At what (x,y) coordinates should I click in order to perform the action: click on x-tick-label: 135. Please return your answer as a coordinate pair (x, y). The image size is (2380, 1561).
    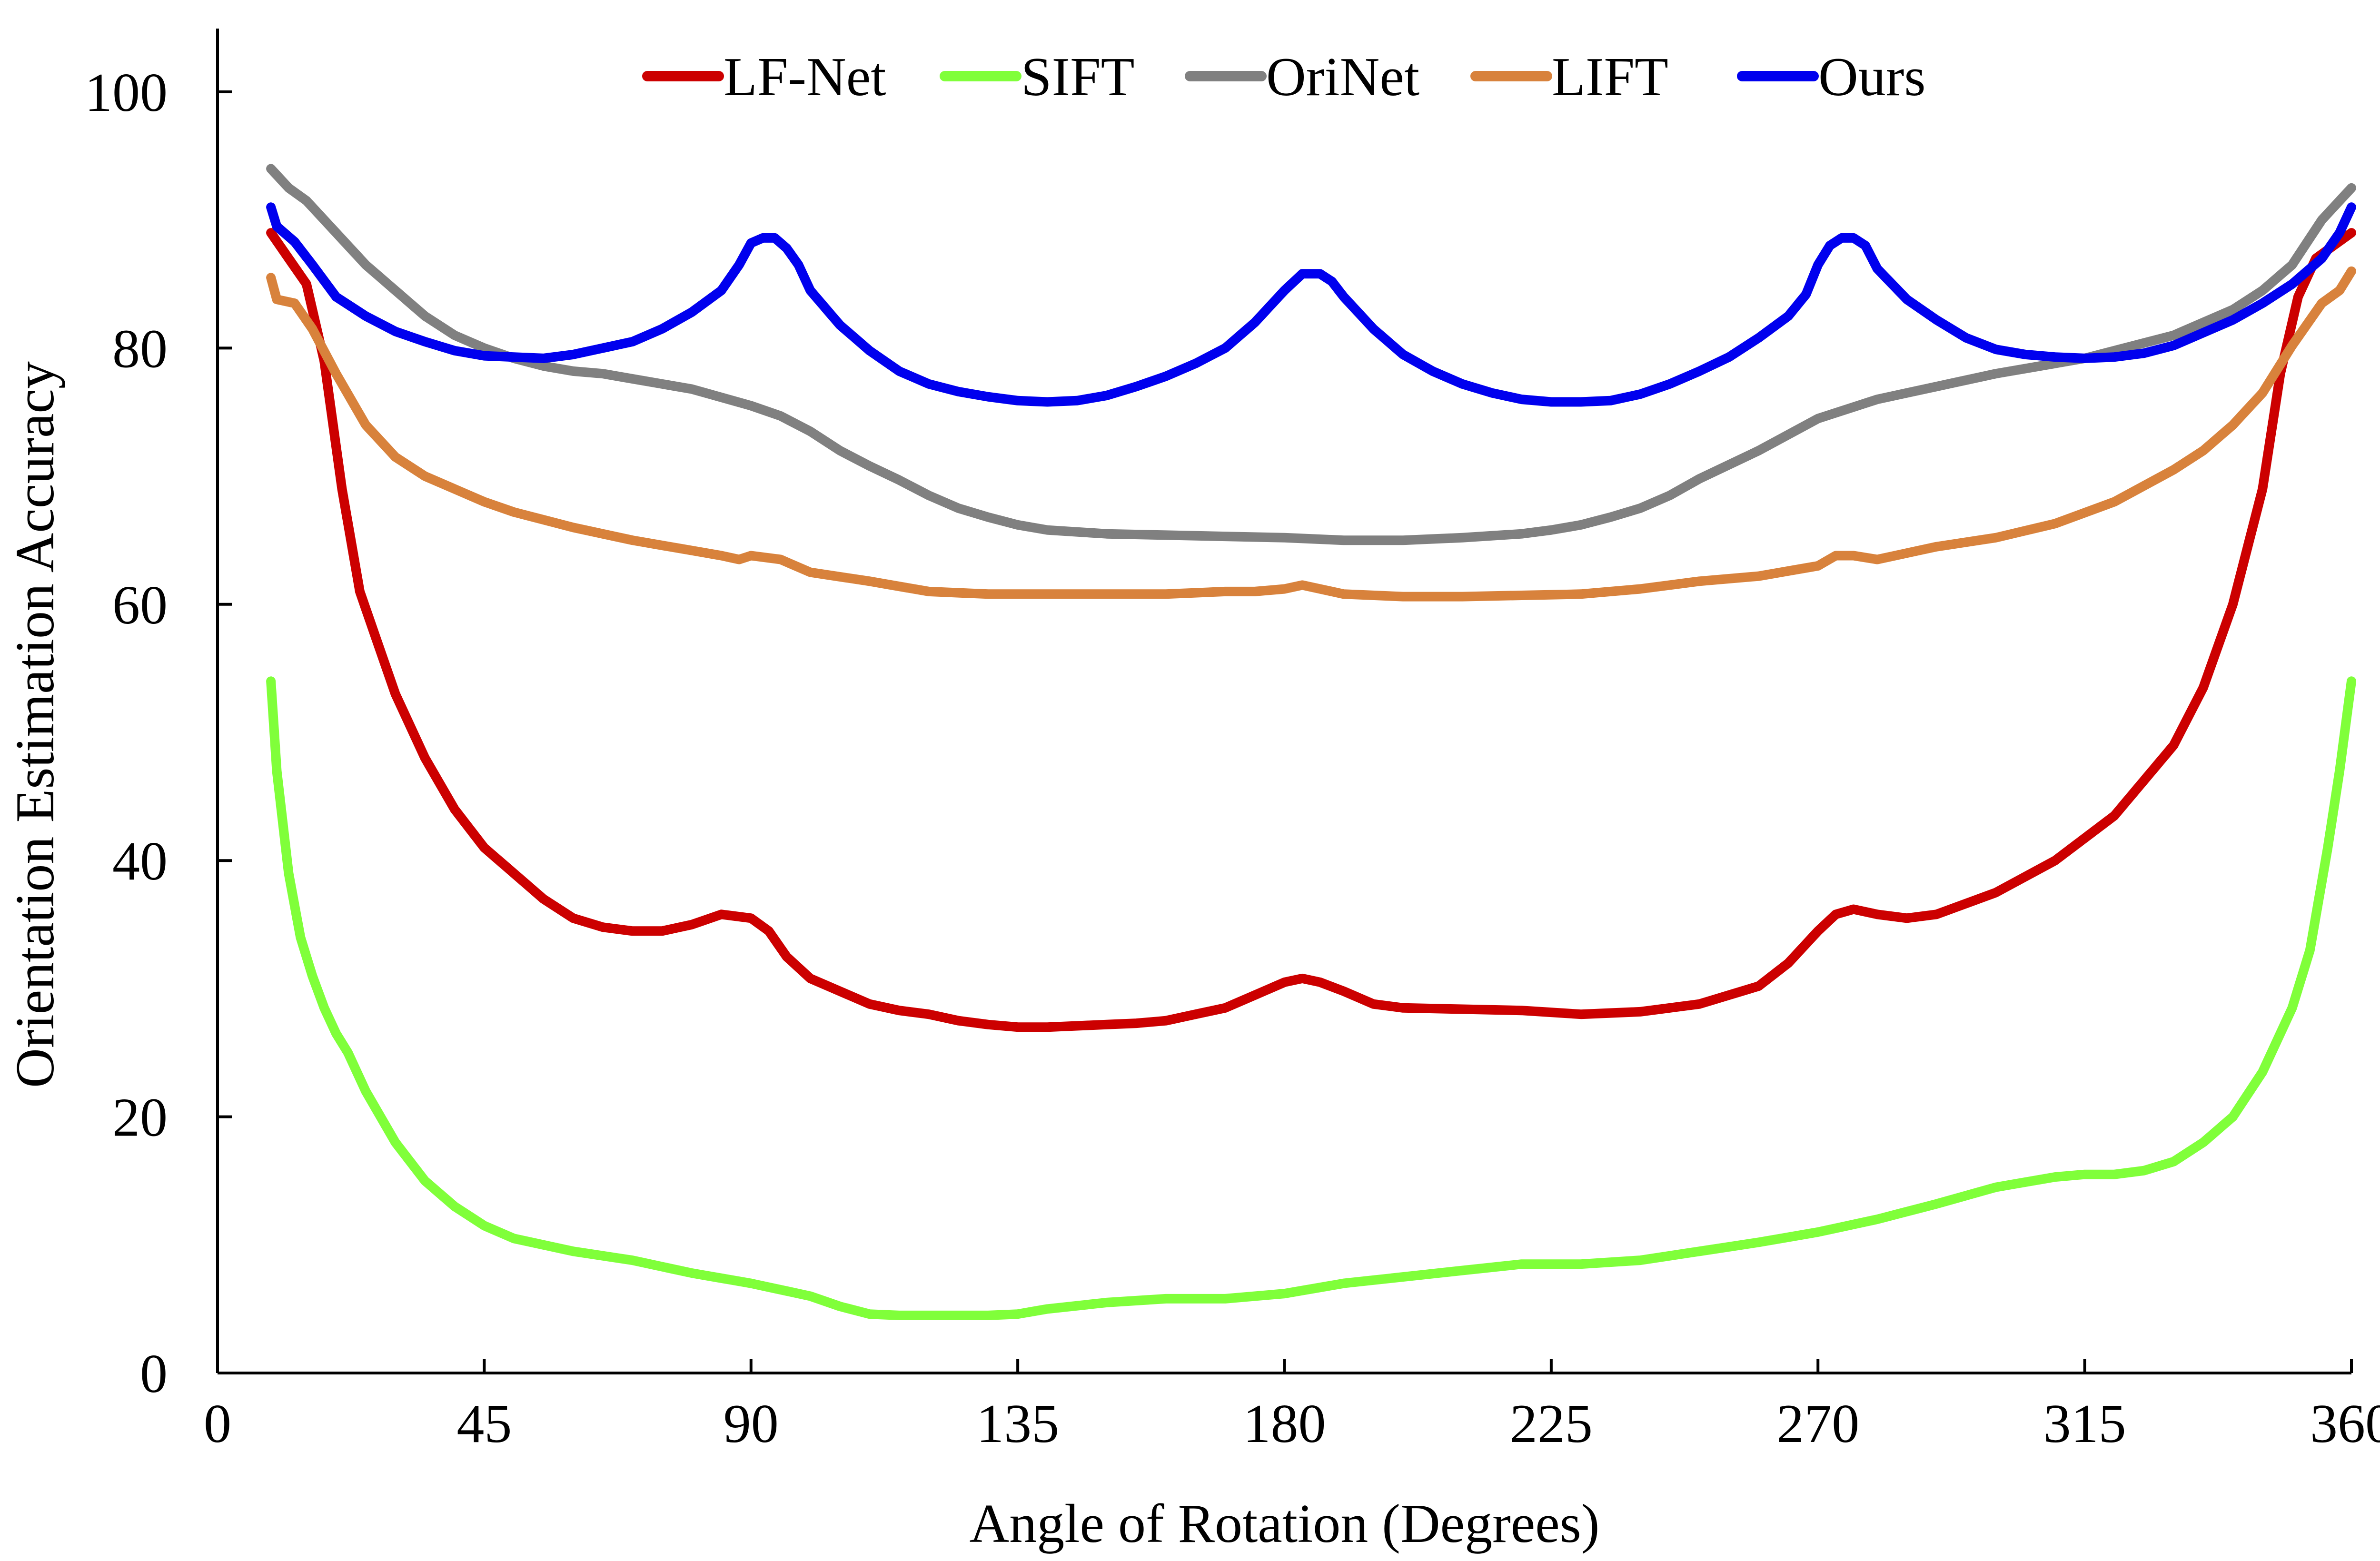
    Looking at the image, I should click on (1017, 1423).